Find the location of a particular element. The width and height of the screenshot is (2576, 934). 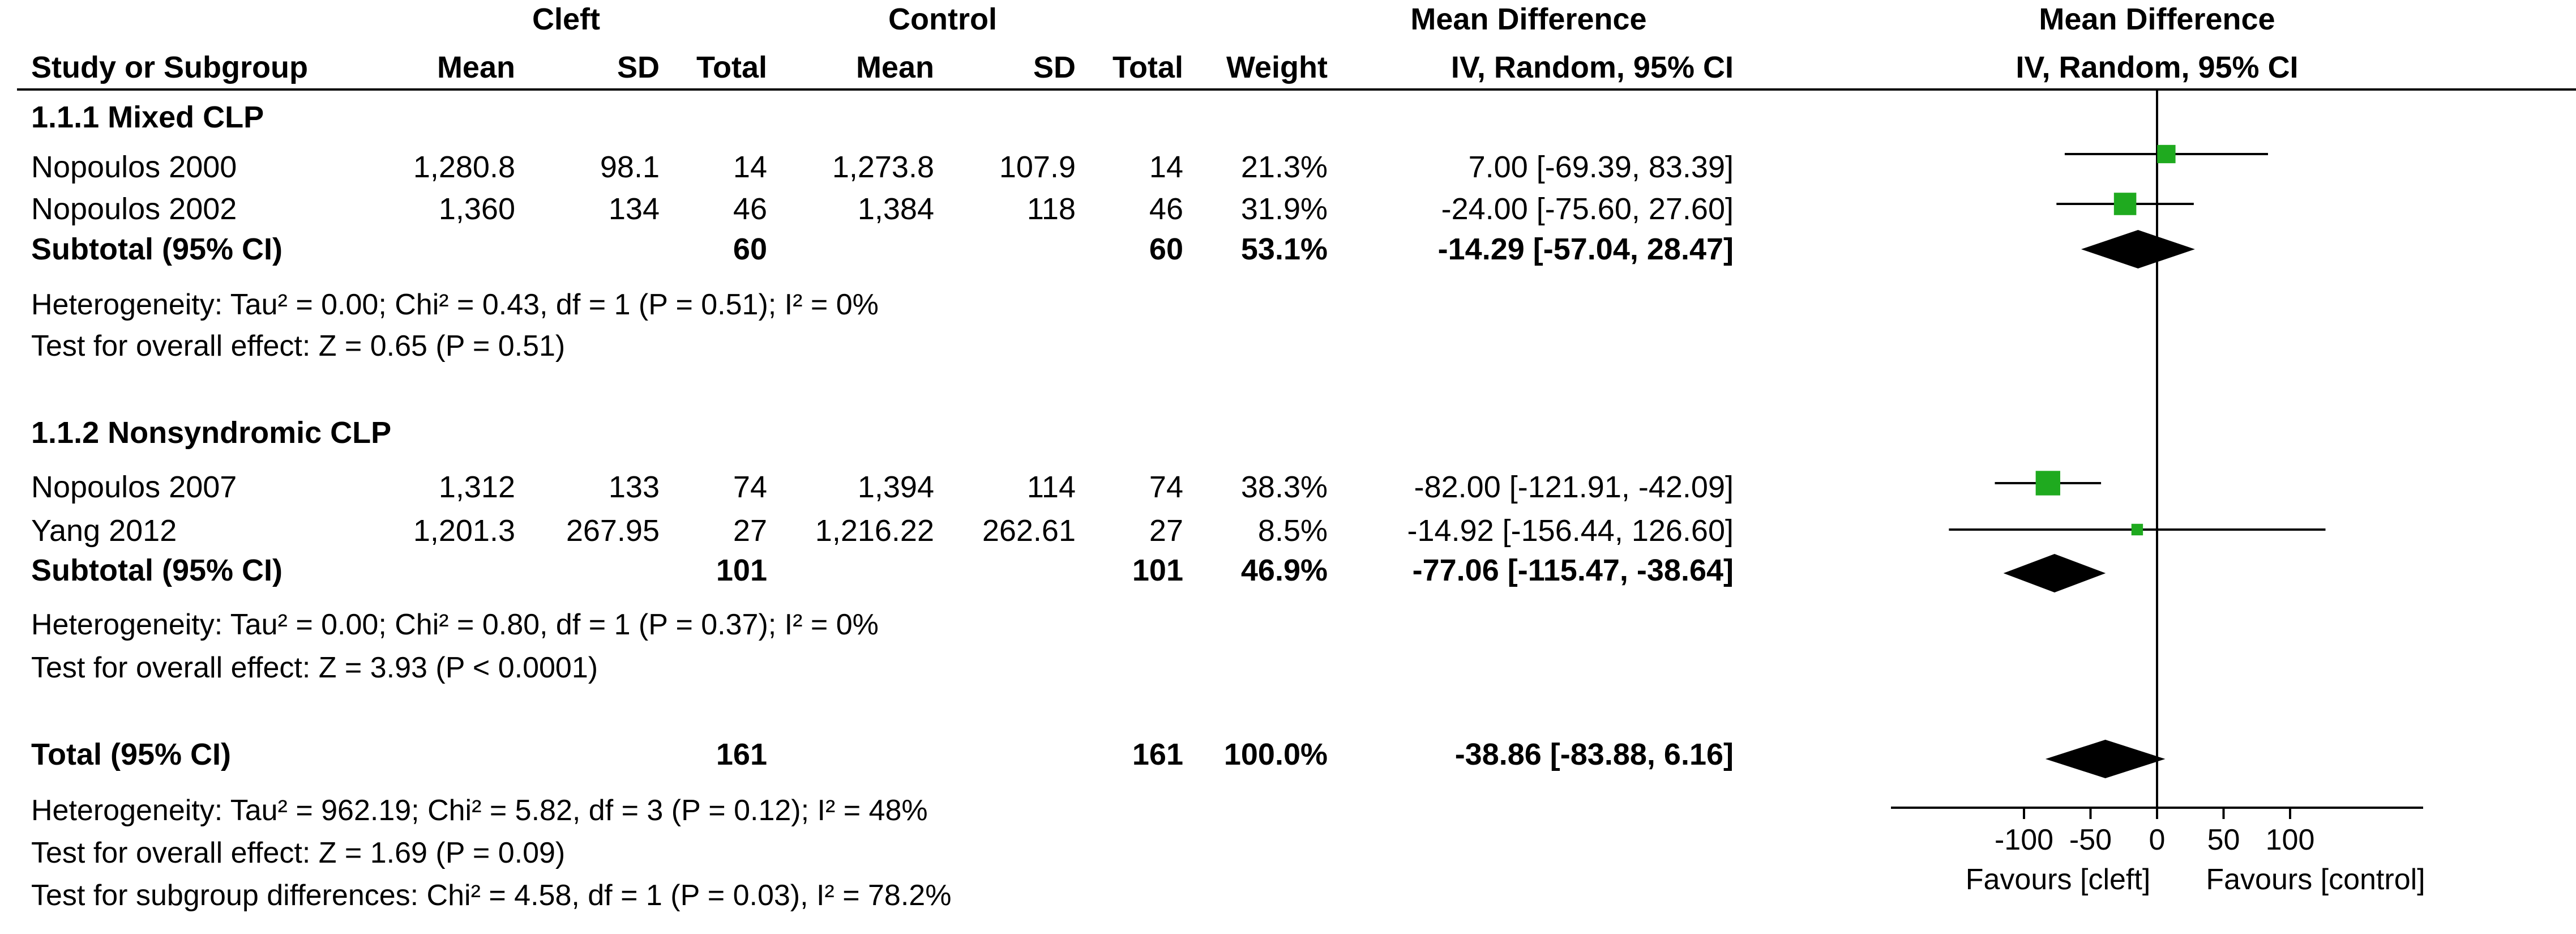

subgroup-title: 1.1.2 Nonsyndromic CLP is located at coordinates (211, 433).